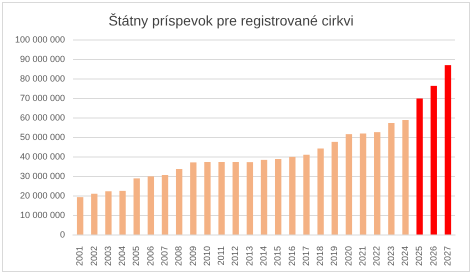 Image resolution: width=474 pixels, height=276 pixels. What do you see at coordinates (43, 59) in the screenshot?
I see `y-tick-label: 90 000 000` at bounding box center [43, 59].